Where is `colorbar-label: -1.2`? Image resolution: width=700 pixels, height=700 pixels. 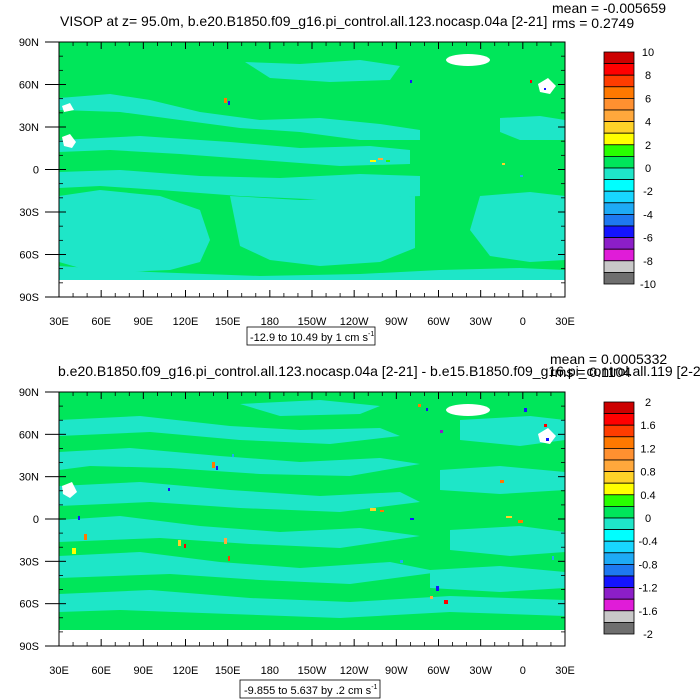 colorbar-label: -1.2 is located at coordinates (648, 589).